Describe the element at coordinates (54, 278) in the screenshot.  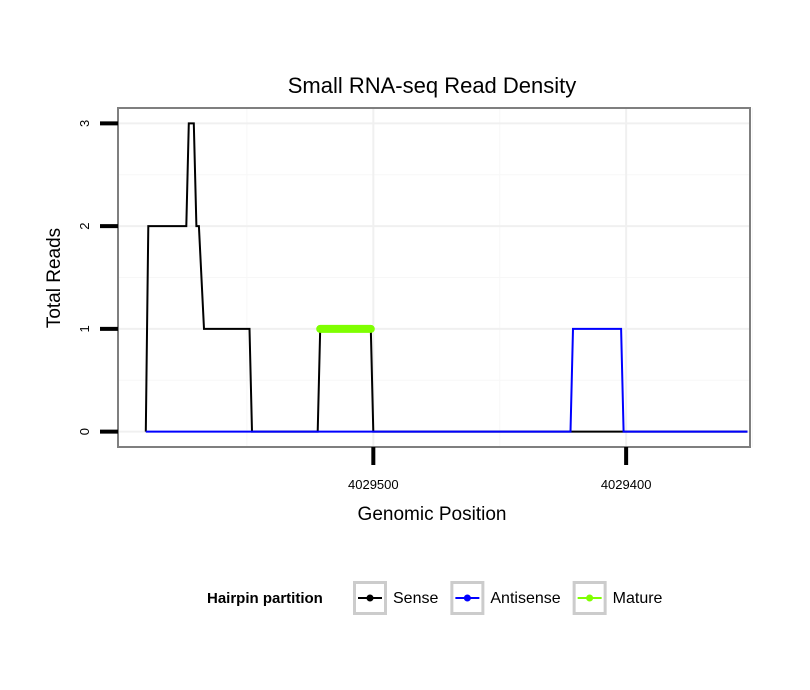
I see `y-axis-label: Total Reads` at that location.